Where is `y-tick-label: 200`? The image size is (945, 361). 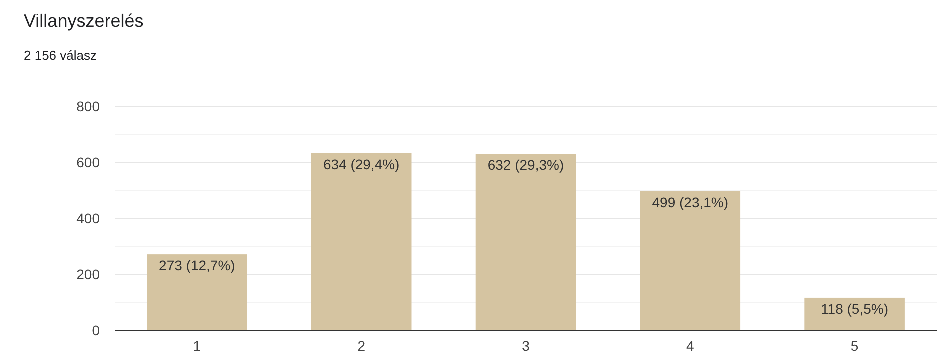 y-tick-label: 200 is located at coordinates (88, 274).